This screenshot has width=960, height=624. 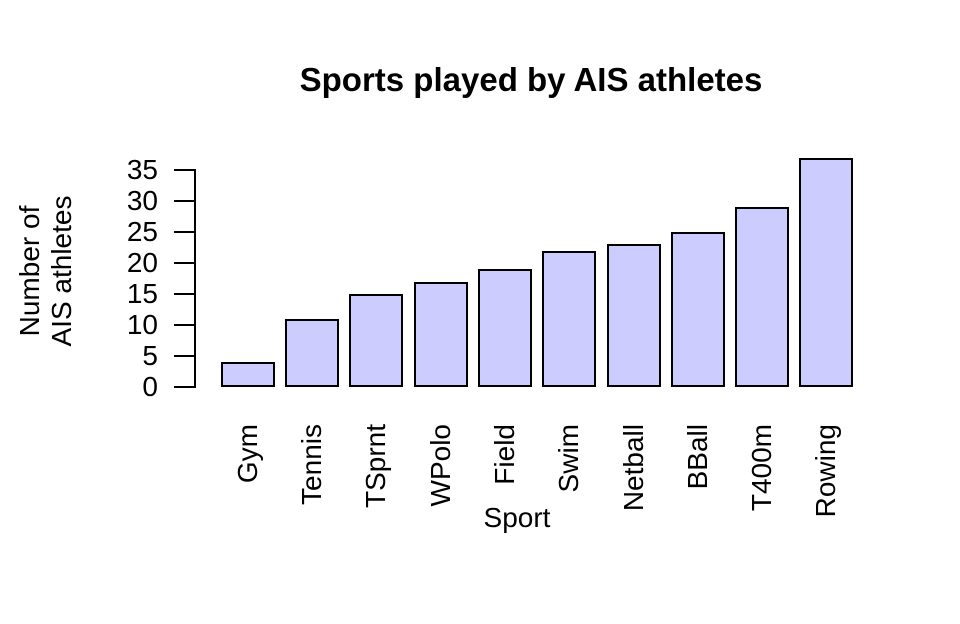 I want to click on y-axis-label-line-2: AIS athletes, so click(x=61, y=271).